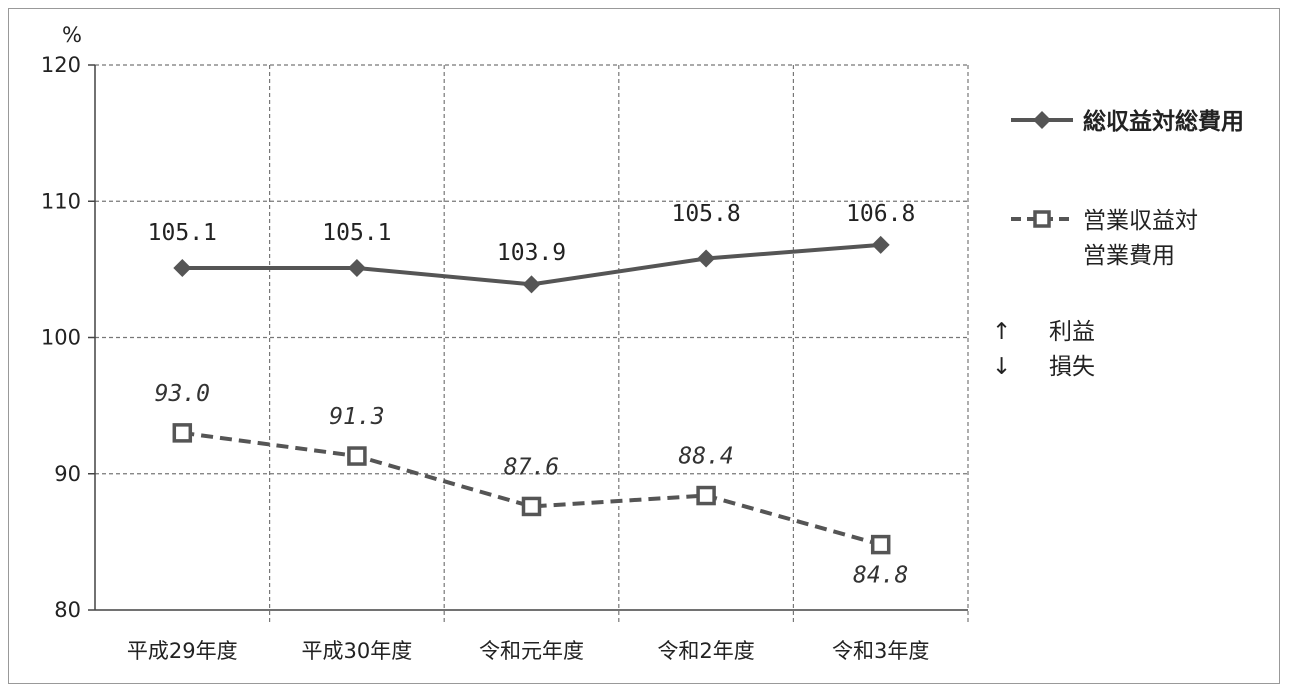 This screenshot has height=690, width=1291. Describe the element at coordinates (67, 610) in the screenshot. I see `y-tick-label: 80` at that location.